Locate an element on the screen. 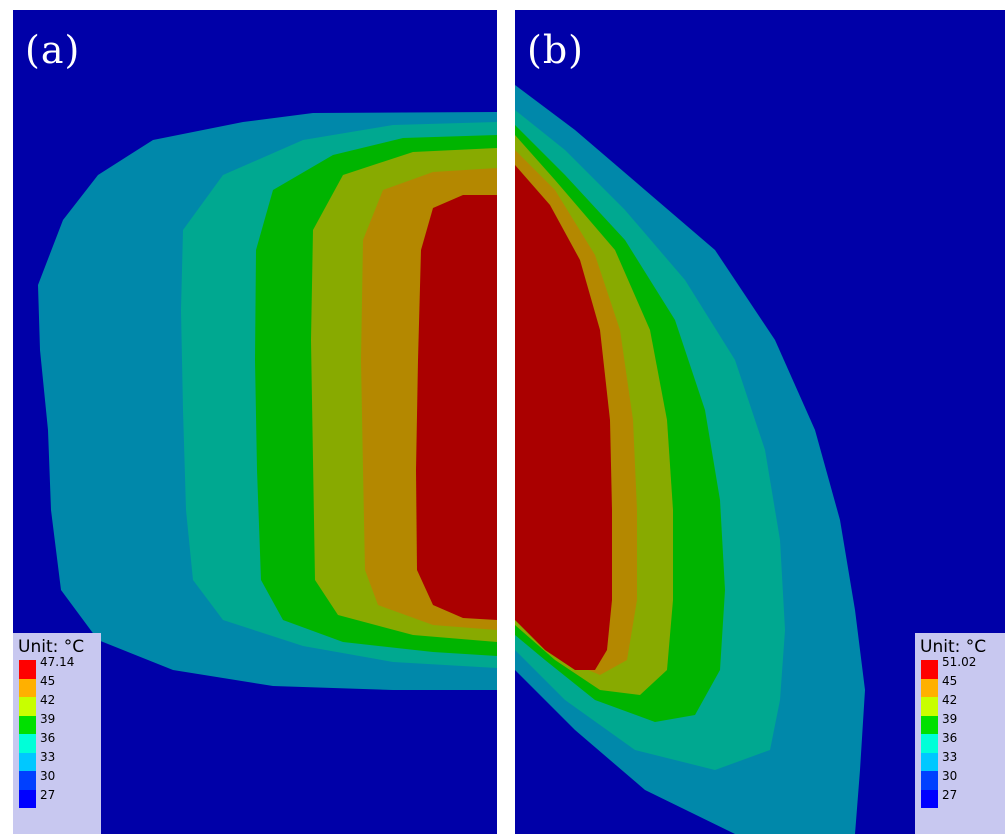 This screenshot has height=834, width=1005. contour-band-45-a is located at coordinates (456, 407).